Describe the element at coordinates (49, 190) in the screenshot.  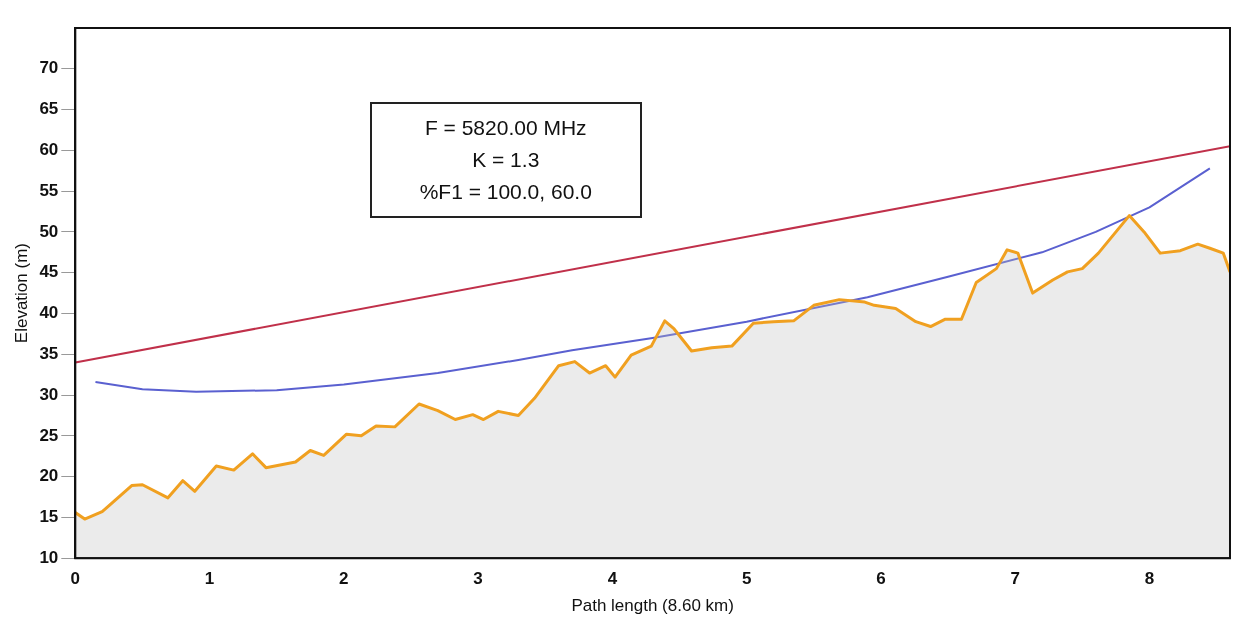
I see `y-tick-label: 55` at that location.